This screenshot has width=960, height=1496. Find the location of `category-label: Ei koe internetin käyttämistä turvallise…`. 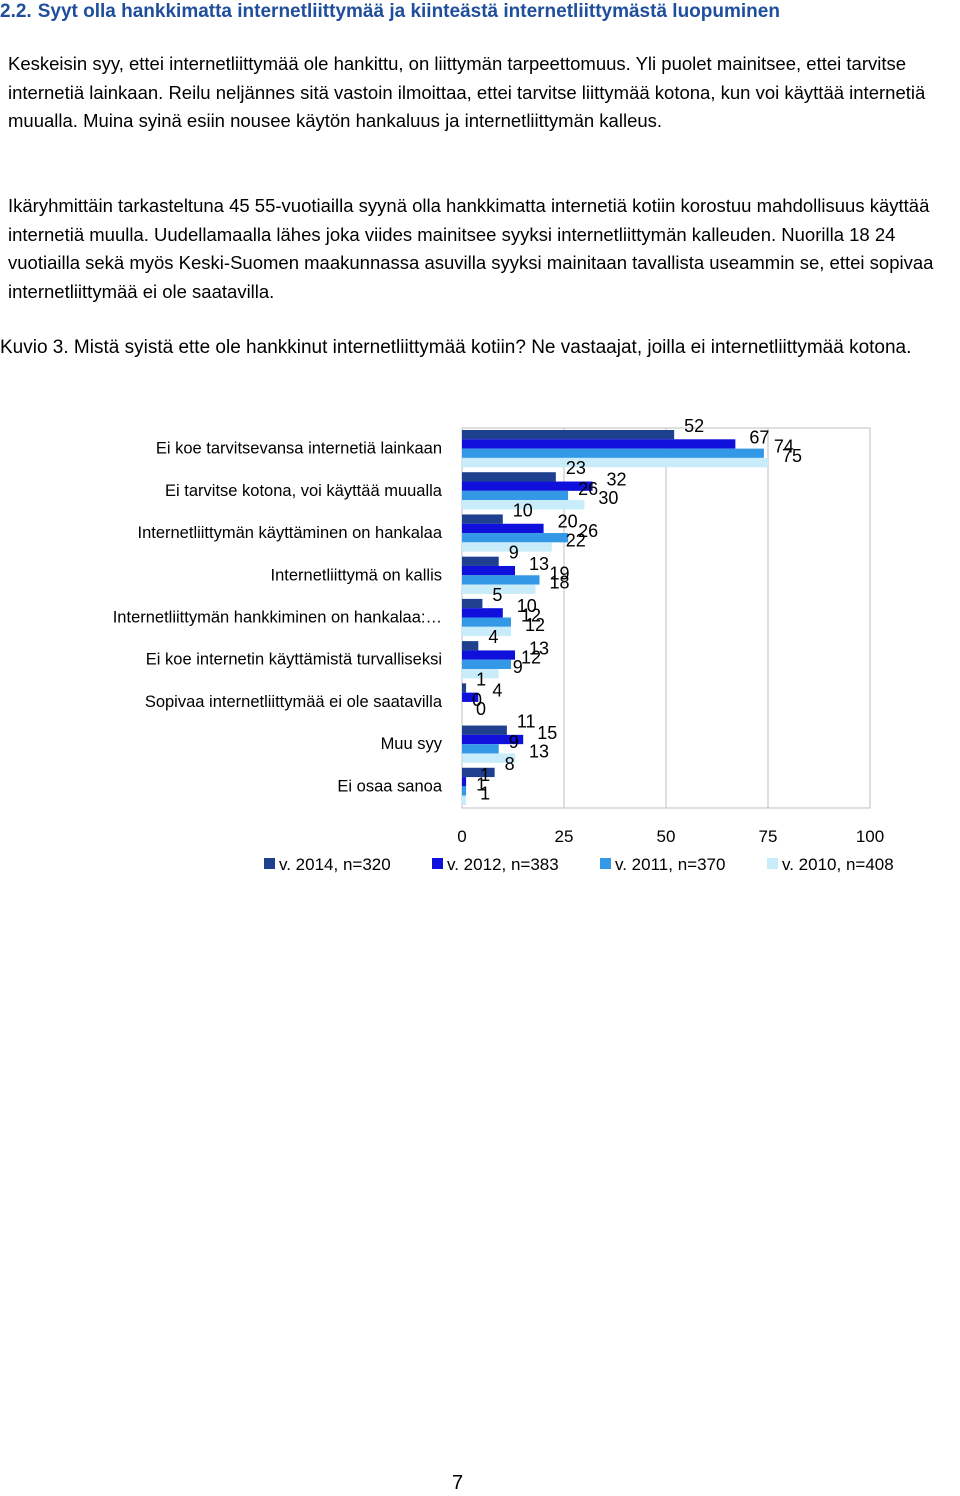

category-label: Ei koe internetin käyttämistä turvallise… is located at coordinates (294, 660).